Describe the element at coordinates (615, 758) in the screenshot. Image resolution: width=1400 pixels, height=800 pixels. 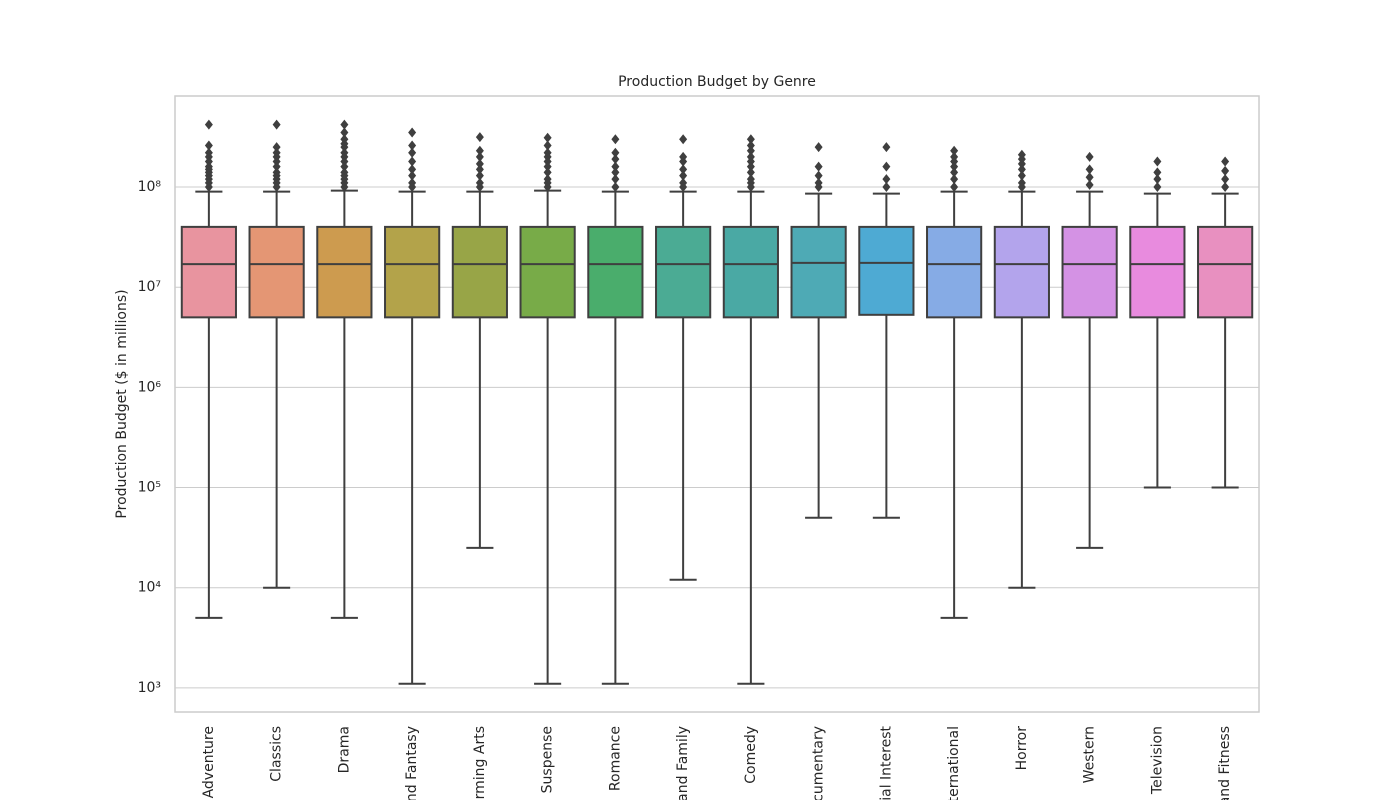
I see `x-tick-label: Romance` at that location.